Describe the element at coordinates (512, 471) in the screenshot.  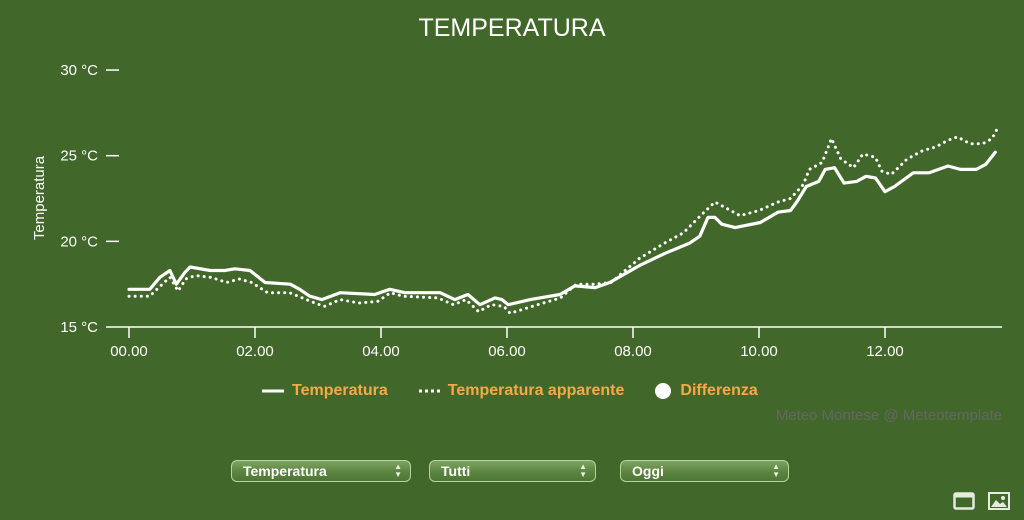
I see `station-select: Tutti ▲ ▼` at that location.